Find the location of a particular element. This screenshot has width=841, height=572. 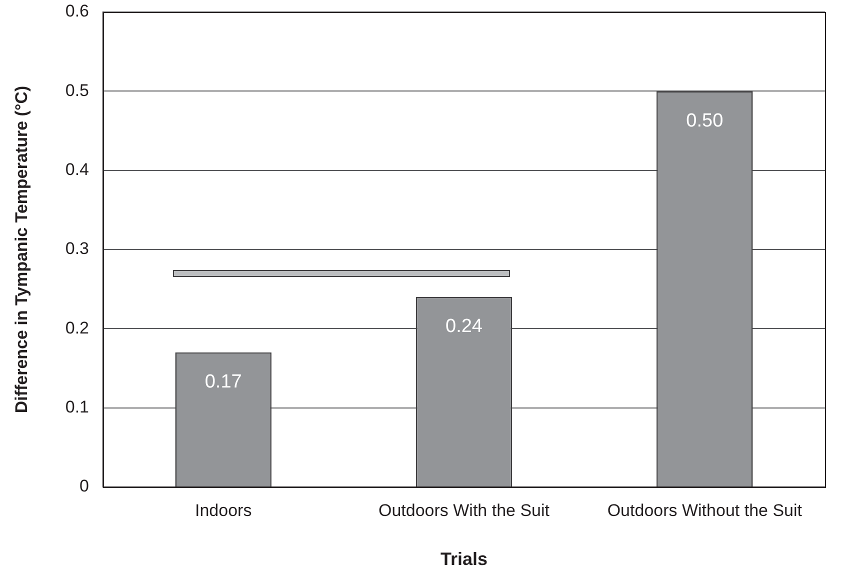

x-tick-label: Outdoors Without the Suit is located at coordinates (704, 510).